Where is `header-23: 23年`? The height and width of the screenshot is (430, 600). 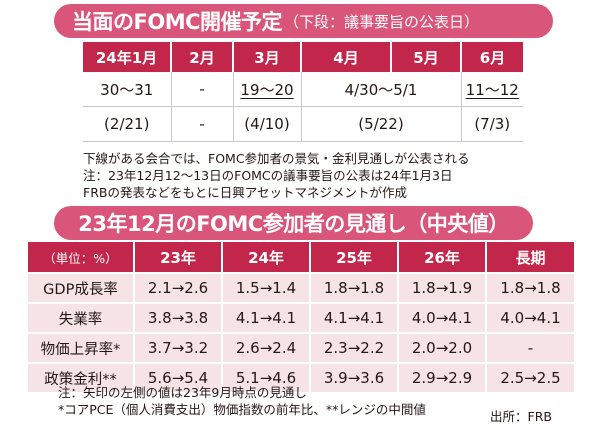 header-23: 23年 is located at coordinates (178, 257).